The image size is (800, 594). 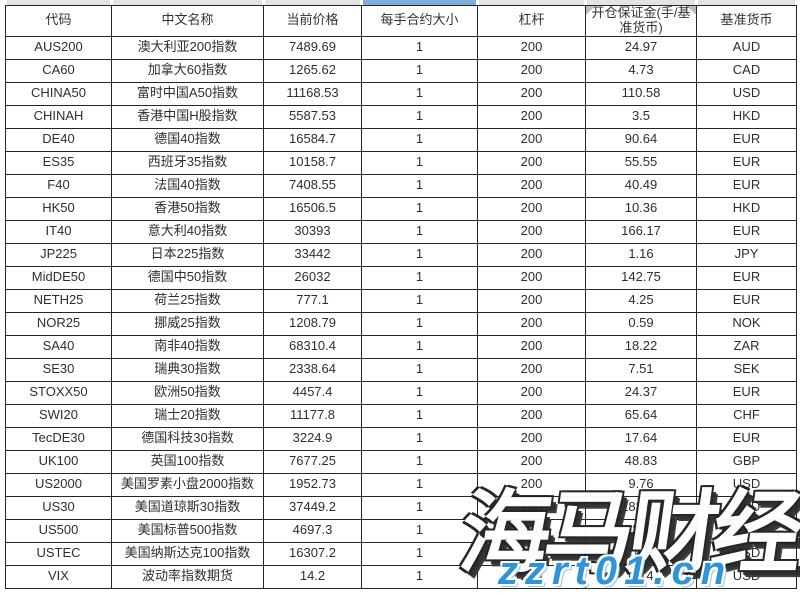 What do you see at coordinates (58, 208) in the screenshot?
I see `cell-code: HK50` at bounding box center [58, 208].